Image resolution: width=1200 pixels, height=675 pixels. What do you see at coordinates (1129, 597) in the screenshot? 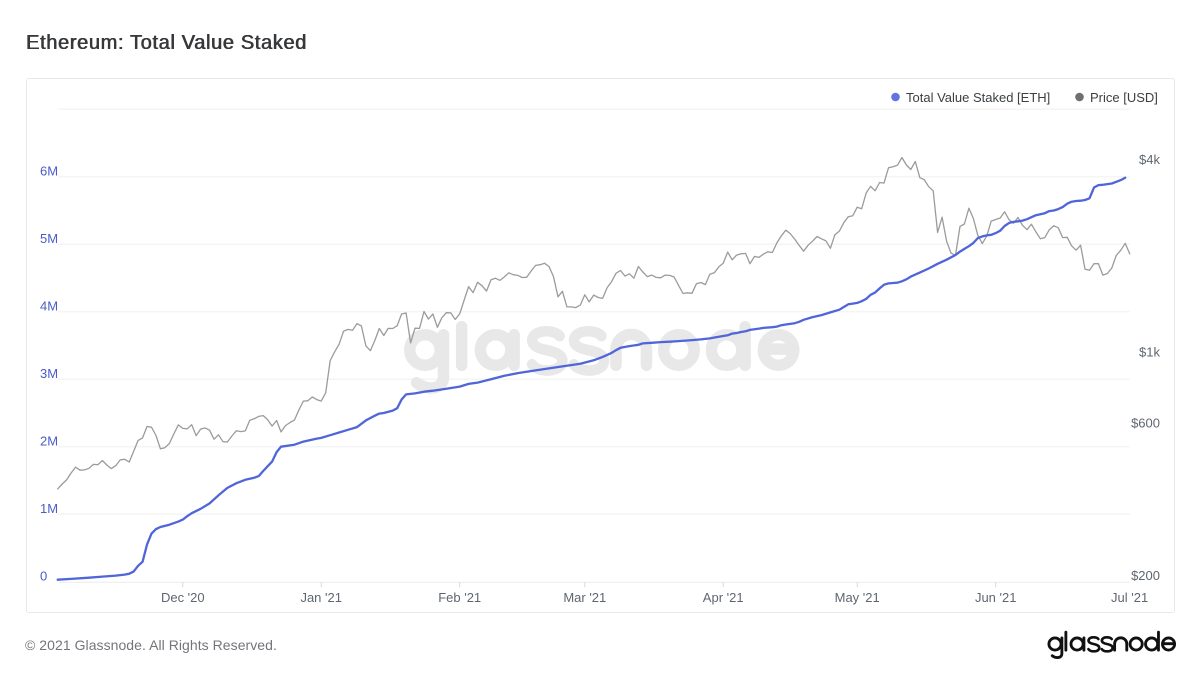
I see `svg-text: Jul '21` at bounding box center [1129, 597].